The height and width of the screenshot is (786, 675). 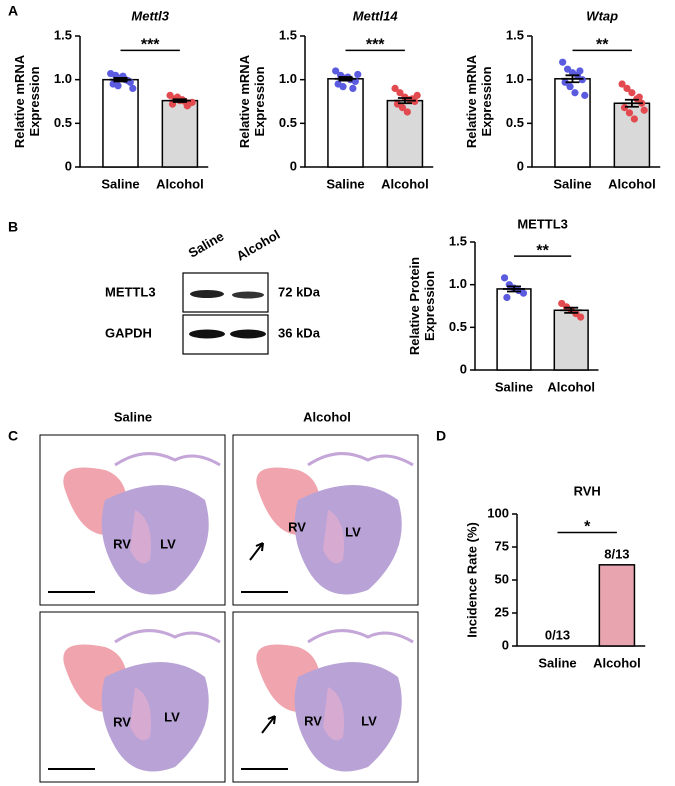 What do you see at coordinates (587, 490) in the screenshot?
I see `chart-title: RVH` at bounding box center [587, 490].